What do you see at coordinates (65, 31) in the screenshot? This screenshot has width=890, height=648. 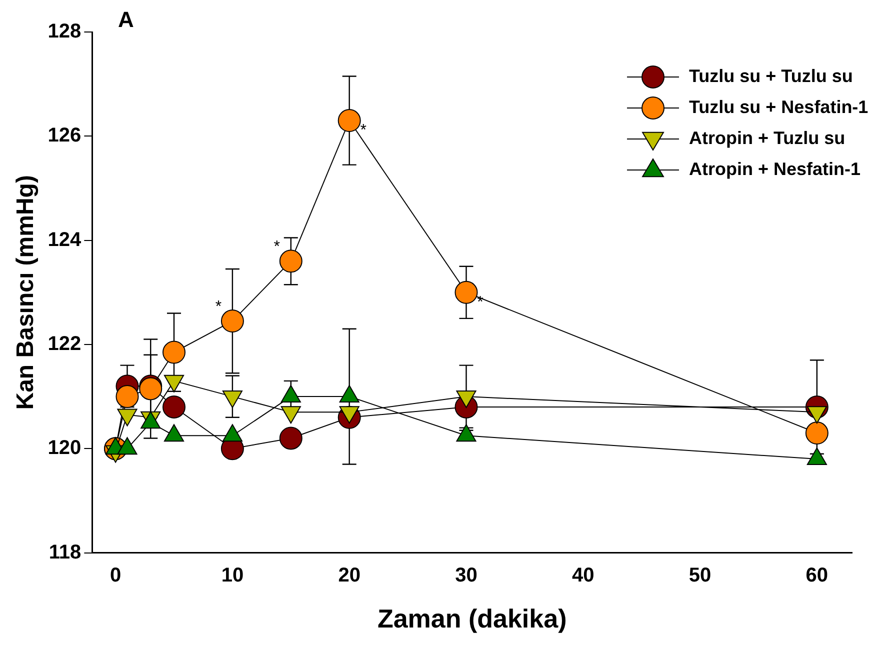 I see `y-tick-label: 128` at bounding box center [65, 31].